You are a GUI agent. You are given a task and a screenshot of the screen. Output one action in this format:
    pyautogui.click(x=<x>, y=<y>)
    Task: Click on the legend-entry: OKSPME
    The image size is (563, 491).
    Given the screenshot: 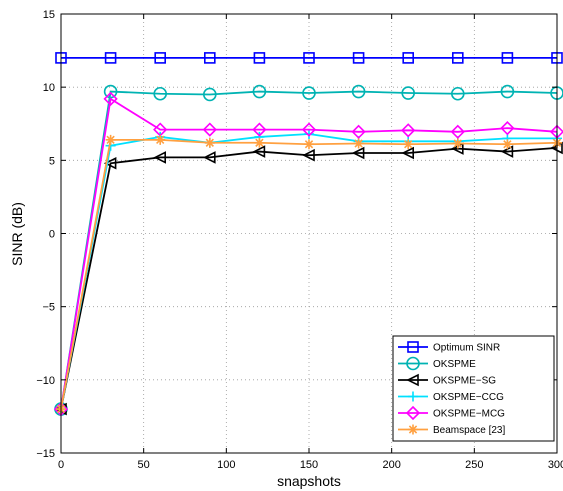 What is the action you would take?
    pyautogui.click(x=437, y=363)
    